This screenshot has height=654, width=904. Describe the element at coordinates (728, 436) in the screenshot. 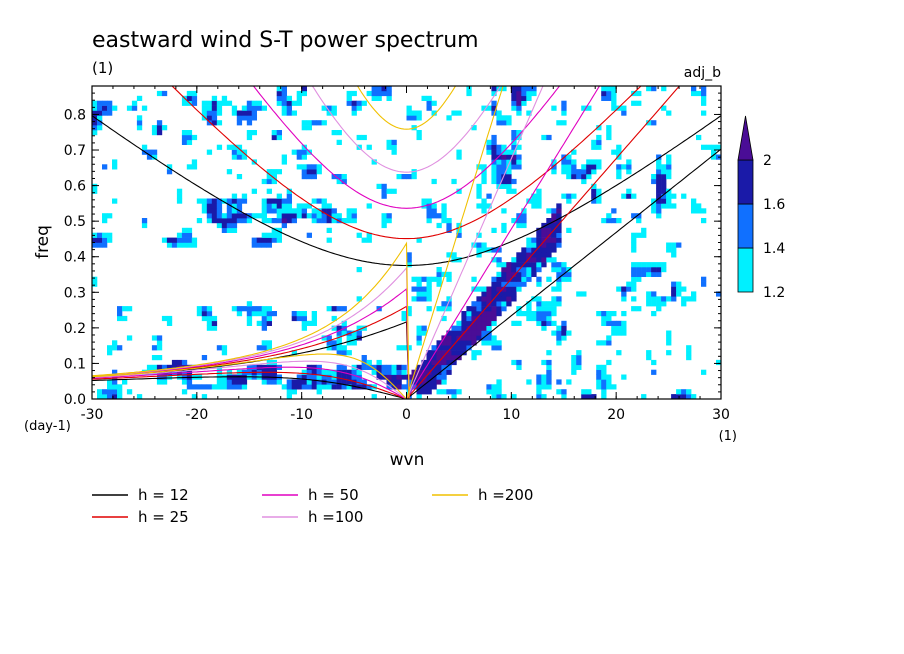

I see `x-unit-label: (1)` at that location.